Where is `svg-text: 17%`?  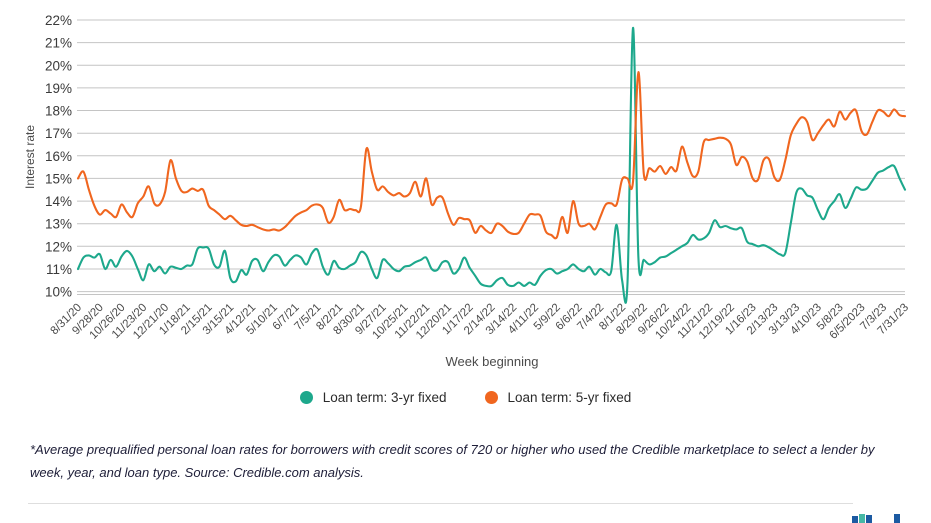
svg-text: 17% is located at coordinates (58, 133).